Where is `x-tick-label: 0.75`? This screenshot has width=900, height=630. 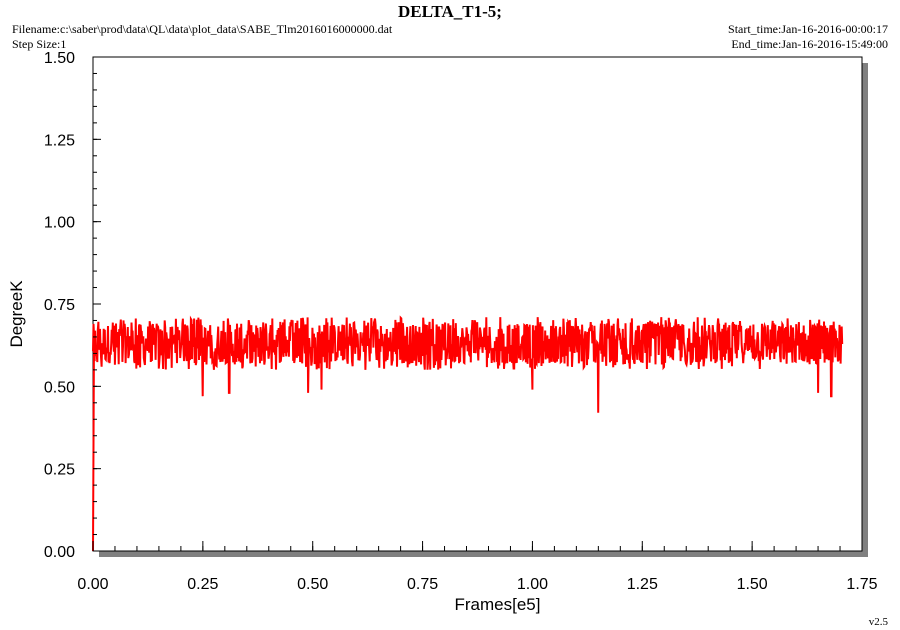
x-tick-label: 0.75 is located at coordinates (422, 584).